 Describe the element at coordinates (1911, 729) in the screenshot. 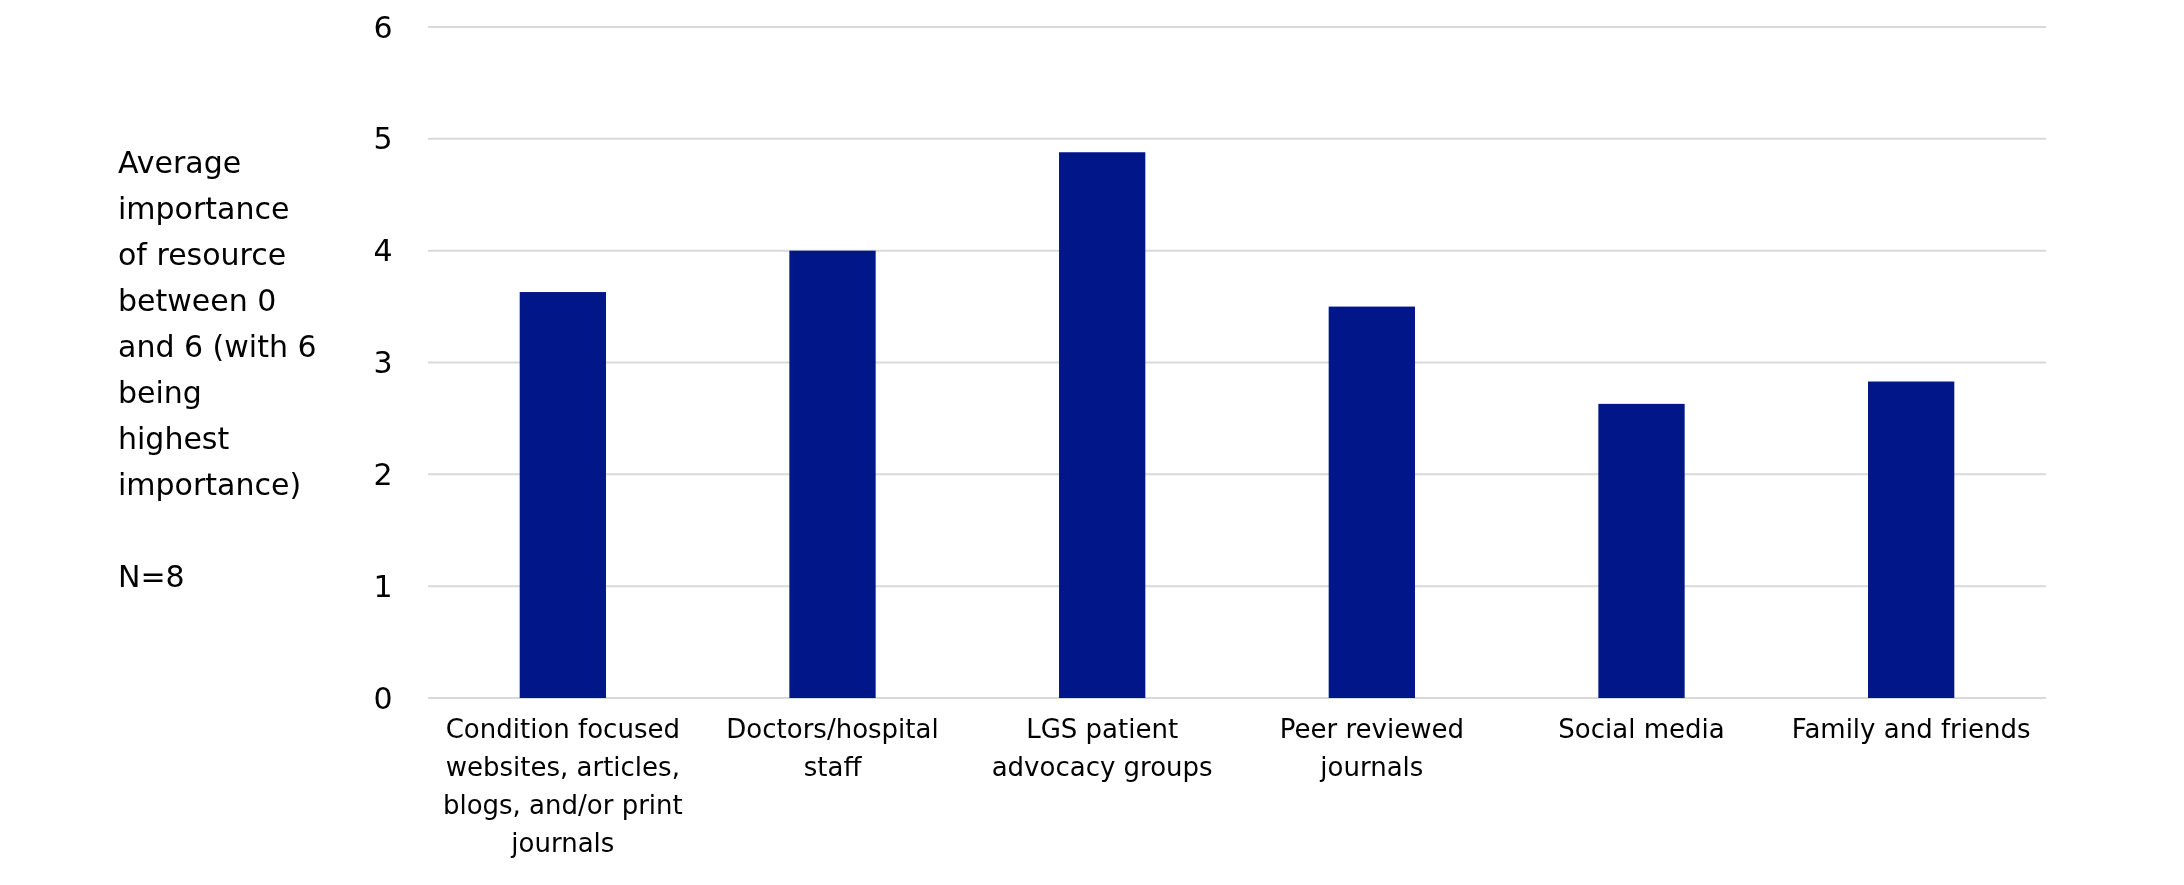

I see `x-tick-label: Family and friends` at that location.